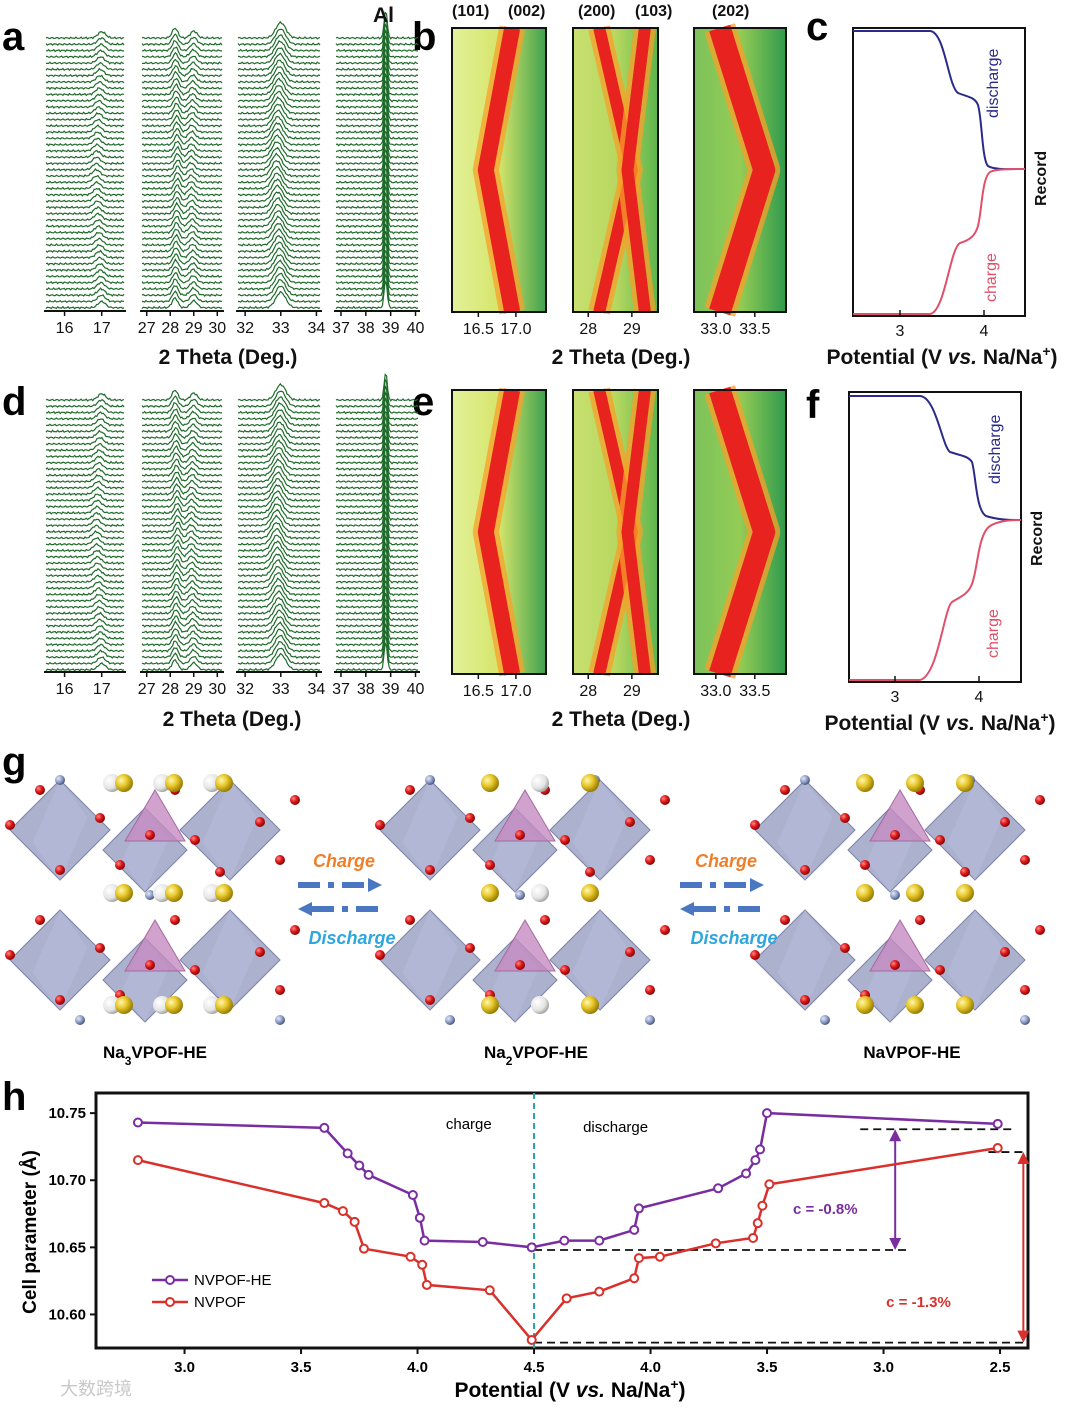 The height and width of the screenshot is (1414, 1080). What do you see at coordinates (301, 1367) in the screenshot?
I see `x-tick-label: 3.5` at bounding box center [301, 1367].